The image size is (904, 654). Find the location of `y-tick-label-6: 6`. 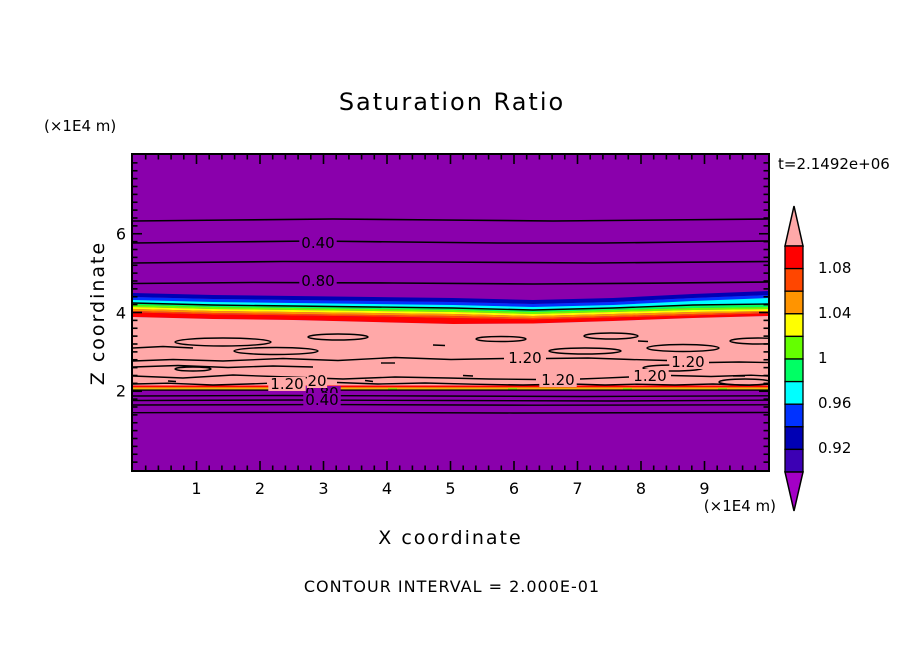

y-tick-label-6: 6 is located at coordinates (120, 234).